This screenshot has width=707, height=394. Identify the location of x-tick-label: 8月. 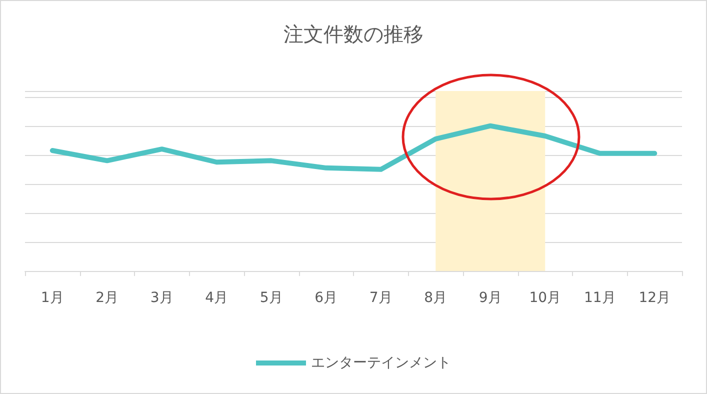
(436, 298).